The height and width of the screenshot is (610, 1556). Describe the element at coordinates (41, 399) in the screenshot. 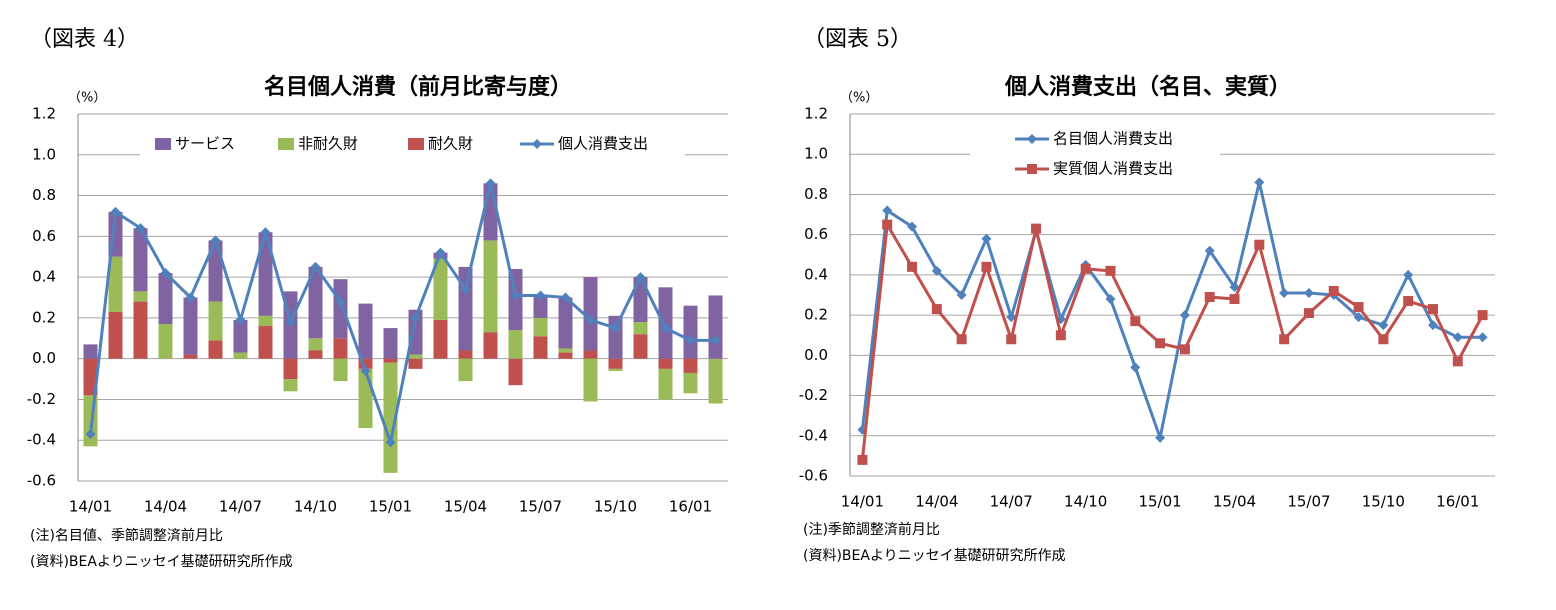

I see `y-tick-label: -0.2` at that location.